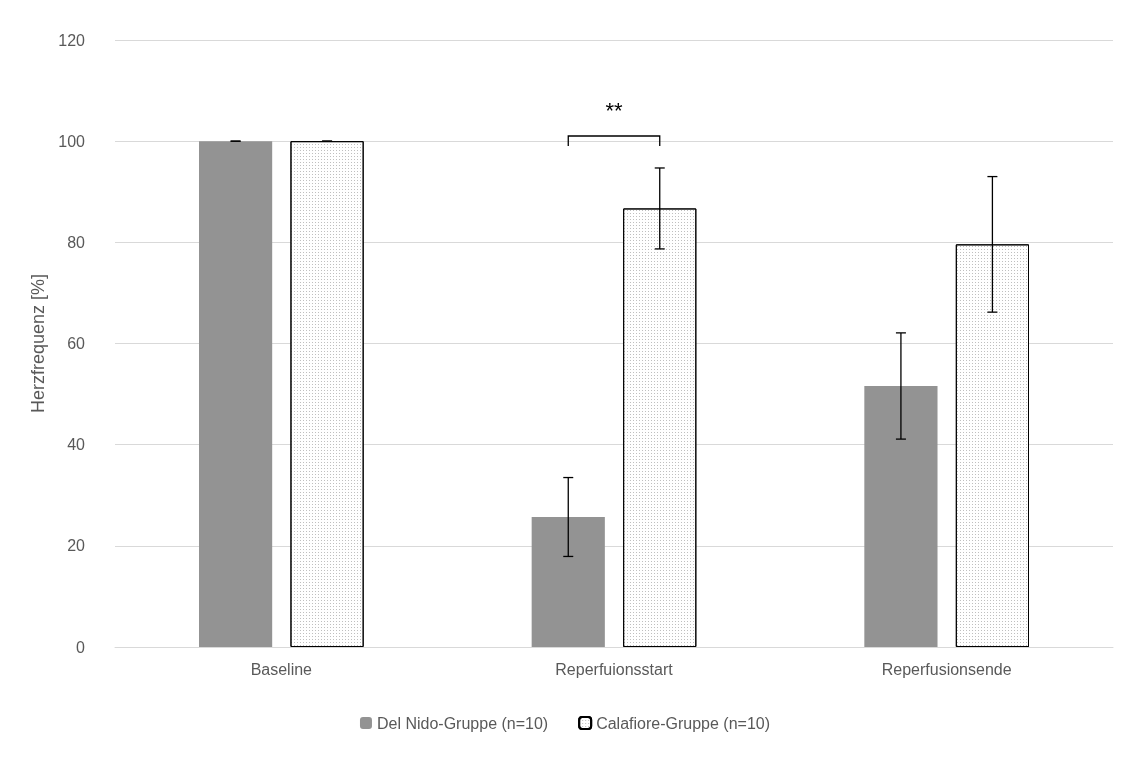 This screenshot has width=1130, height=758. Describe the element at coordinates (76, 242) in the screenshot. I see `y-tick-label: 80` at that location.